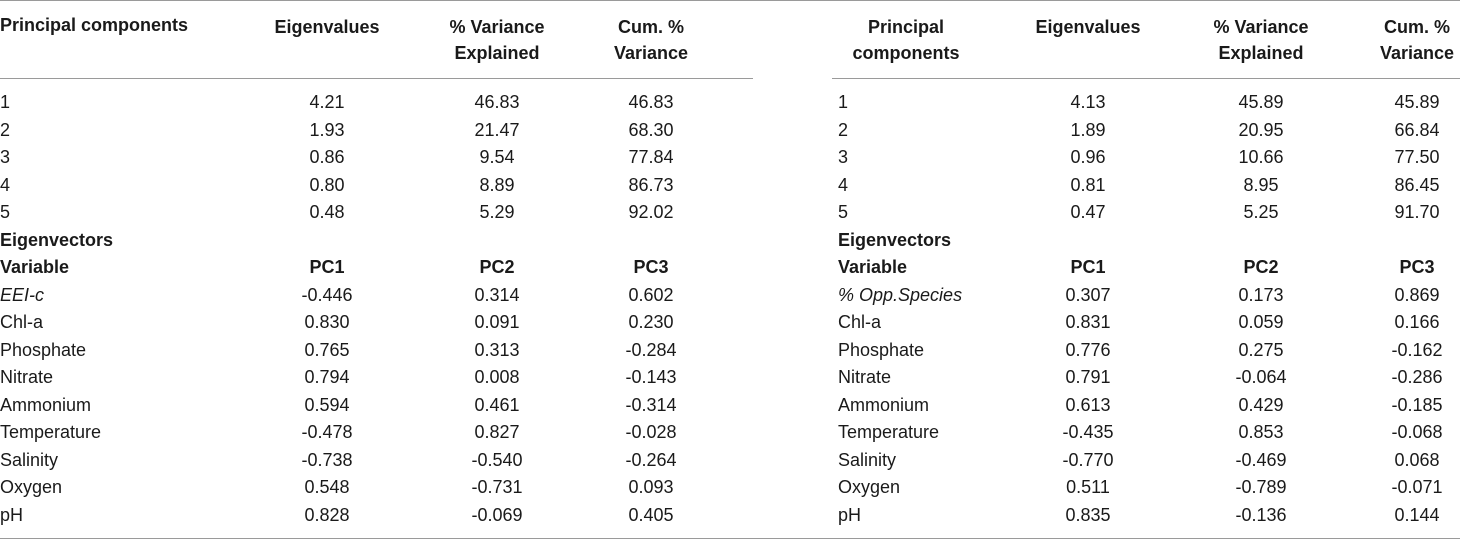  Describe the element at coordinates (497, 404) in the screenshot. I see `pc2-loading-cell: 0.461` at that location.